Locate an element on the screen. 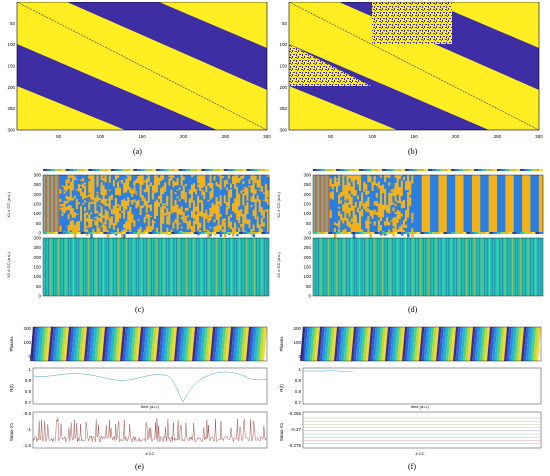 Image resolution: width=550 pixels, height=476 pixels. panel-e-r-plot is located at coordinates (150, 386).